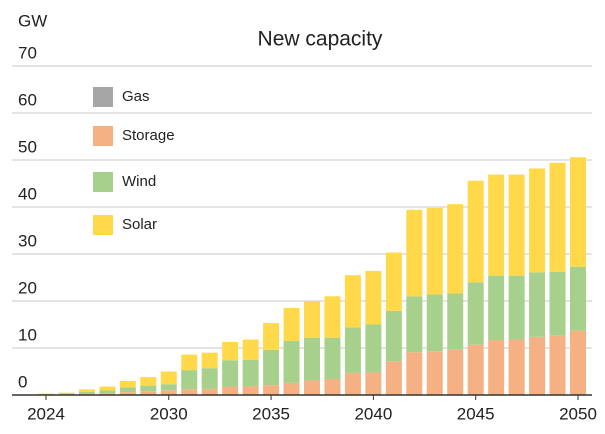 The image size is (605, 434). I want to click on x-tick-label: 2035, so click(271, 413).